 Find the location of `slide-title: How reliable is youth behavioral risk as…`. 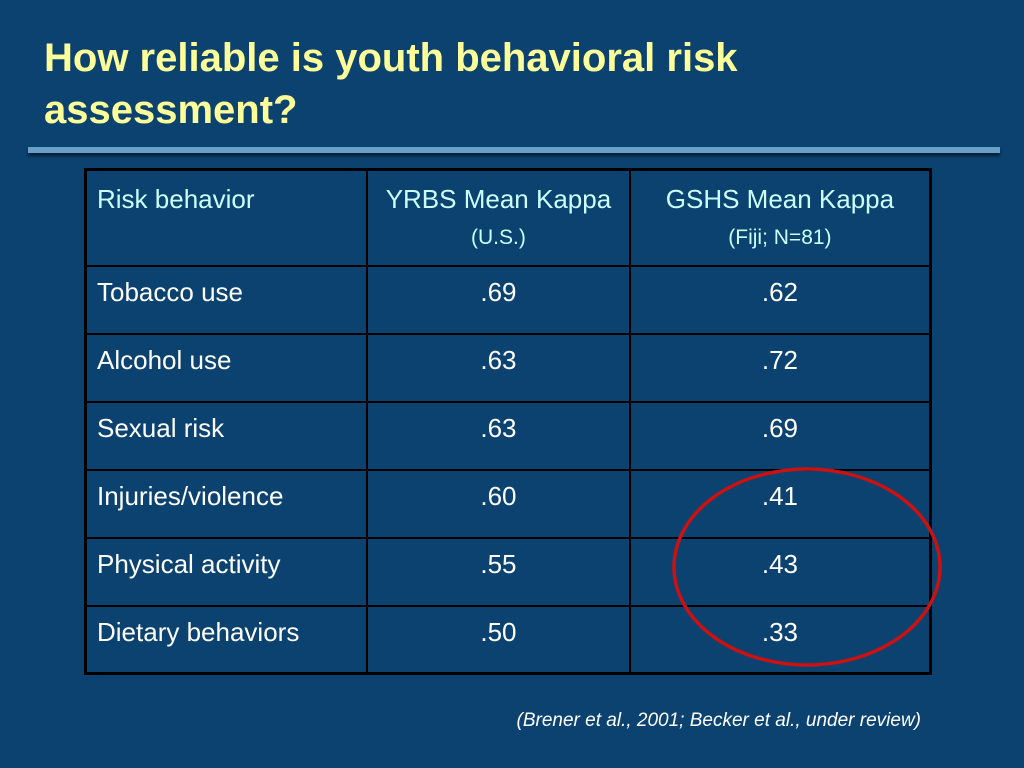

slide-title: How reliable is youth behavioral risk as… is located at coordinates (391, 84).